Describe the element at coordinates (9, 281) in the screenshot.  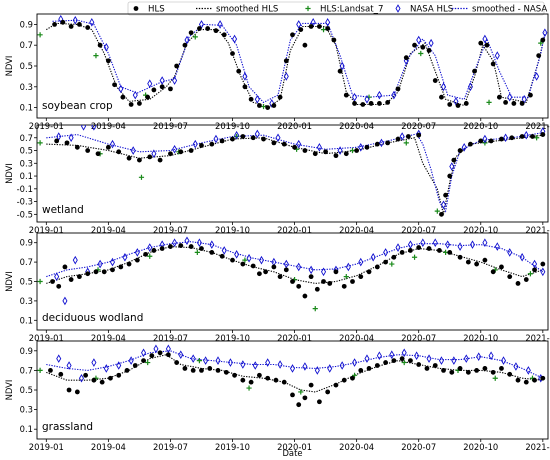
I see `y-axis-label: NDVI` at that location.